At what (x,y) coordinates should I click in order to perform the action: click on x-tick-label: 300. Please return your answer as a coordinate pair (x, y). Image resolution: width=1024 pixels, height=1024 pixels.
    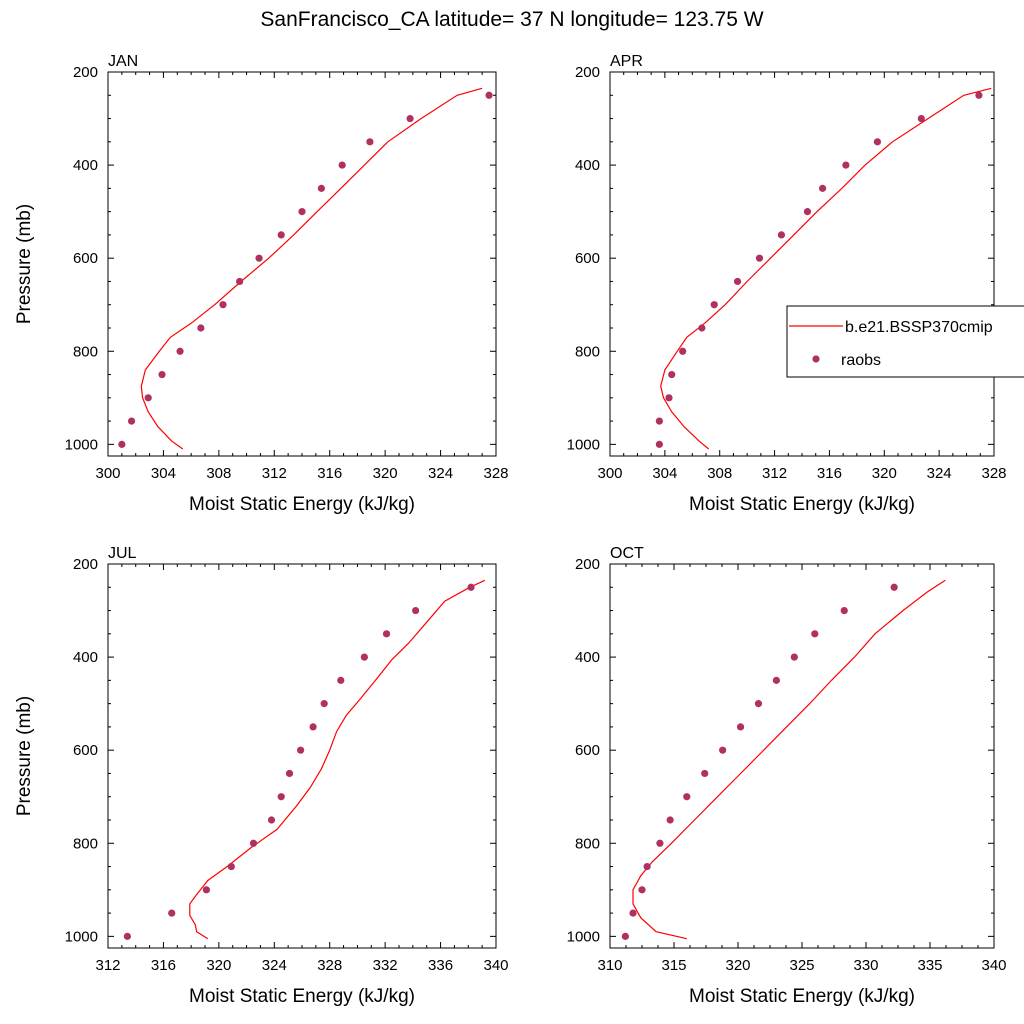
    Looking at the image, I should click on (609, 473).